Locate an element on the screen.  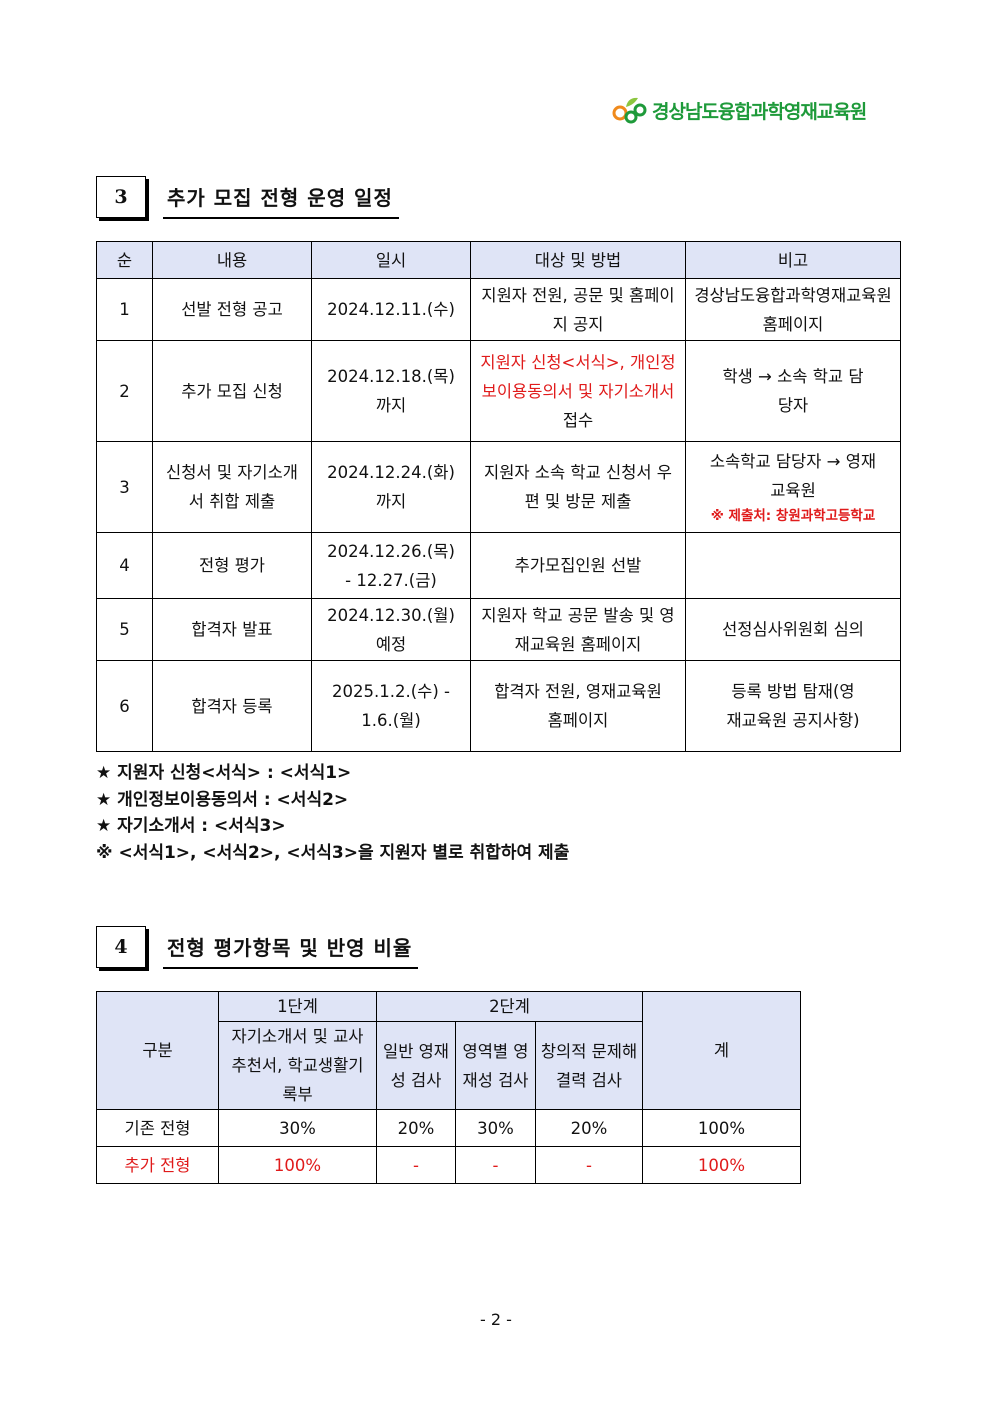
note-item: ★ 개인정보이용동의서 : <서식2> is located at coordinates (222, 799).